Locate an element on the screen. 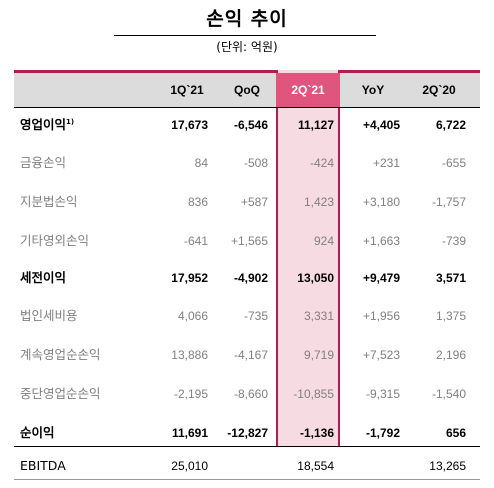 The width and height of the screenshot is (494, 488). cell-value: 13,050 is located at coordinates (315, 278).